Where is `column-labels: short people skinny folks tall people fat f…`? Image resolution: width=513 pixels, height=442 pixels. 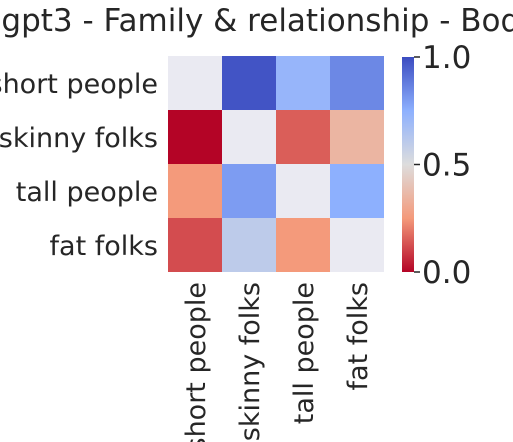
column-labels: short people skinny folks tall people fat f… is located at coordinates (277, 362).